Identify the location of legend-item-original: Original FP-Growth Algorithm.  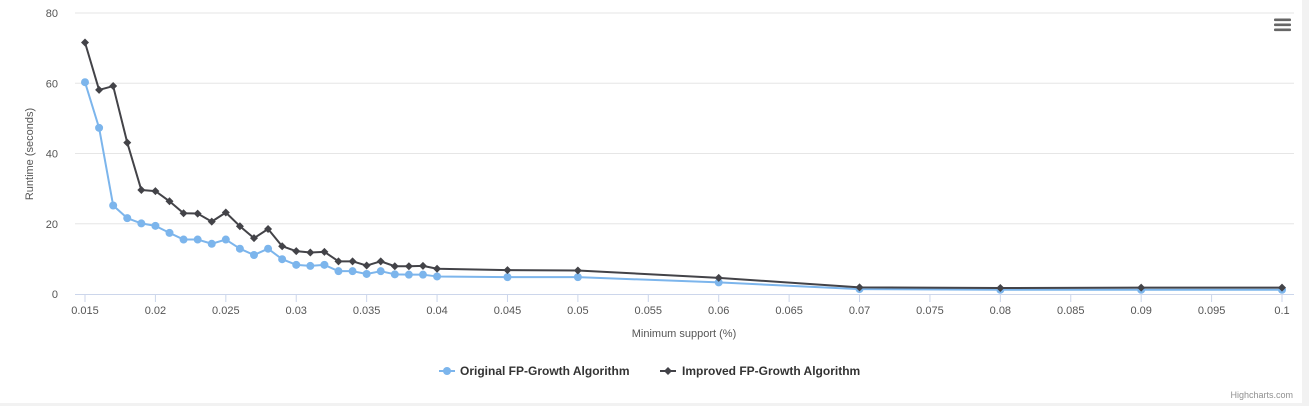
(534, 371).